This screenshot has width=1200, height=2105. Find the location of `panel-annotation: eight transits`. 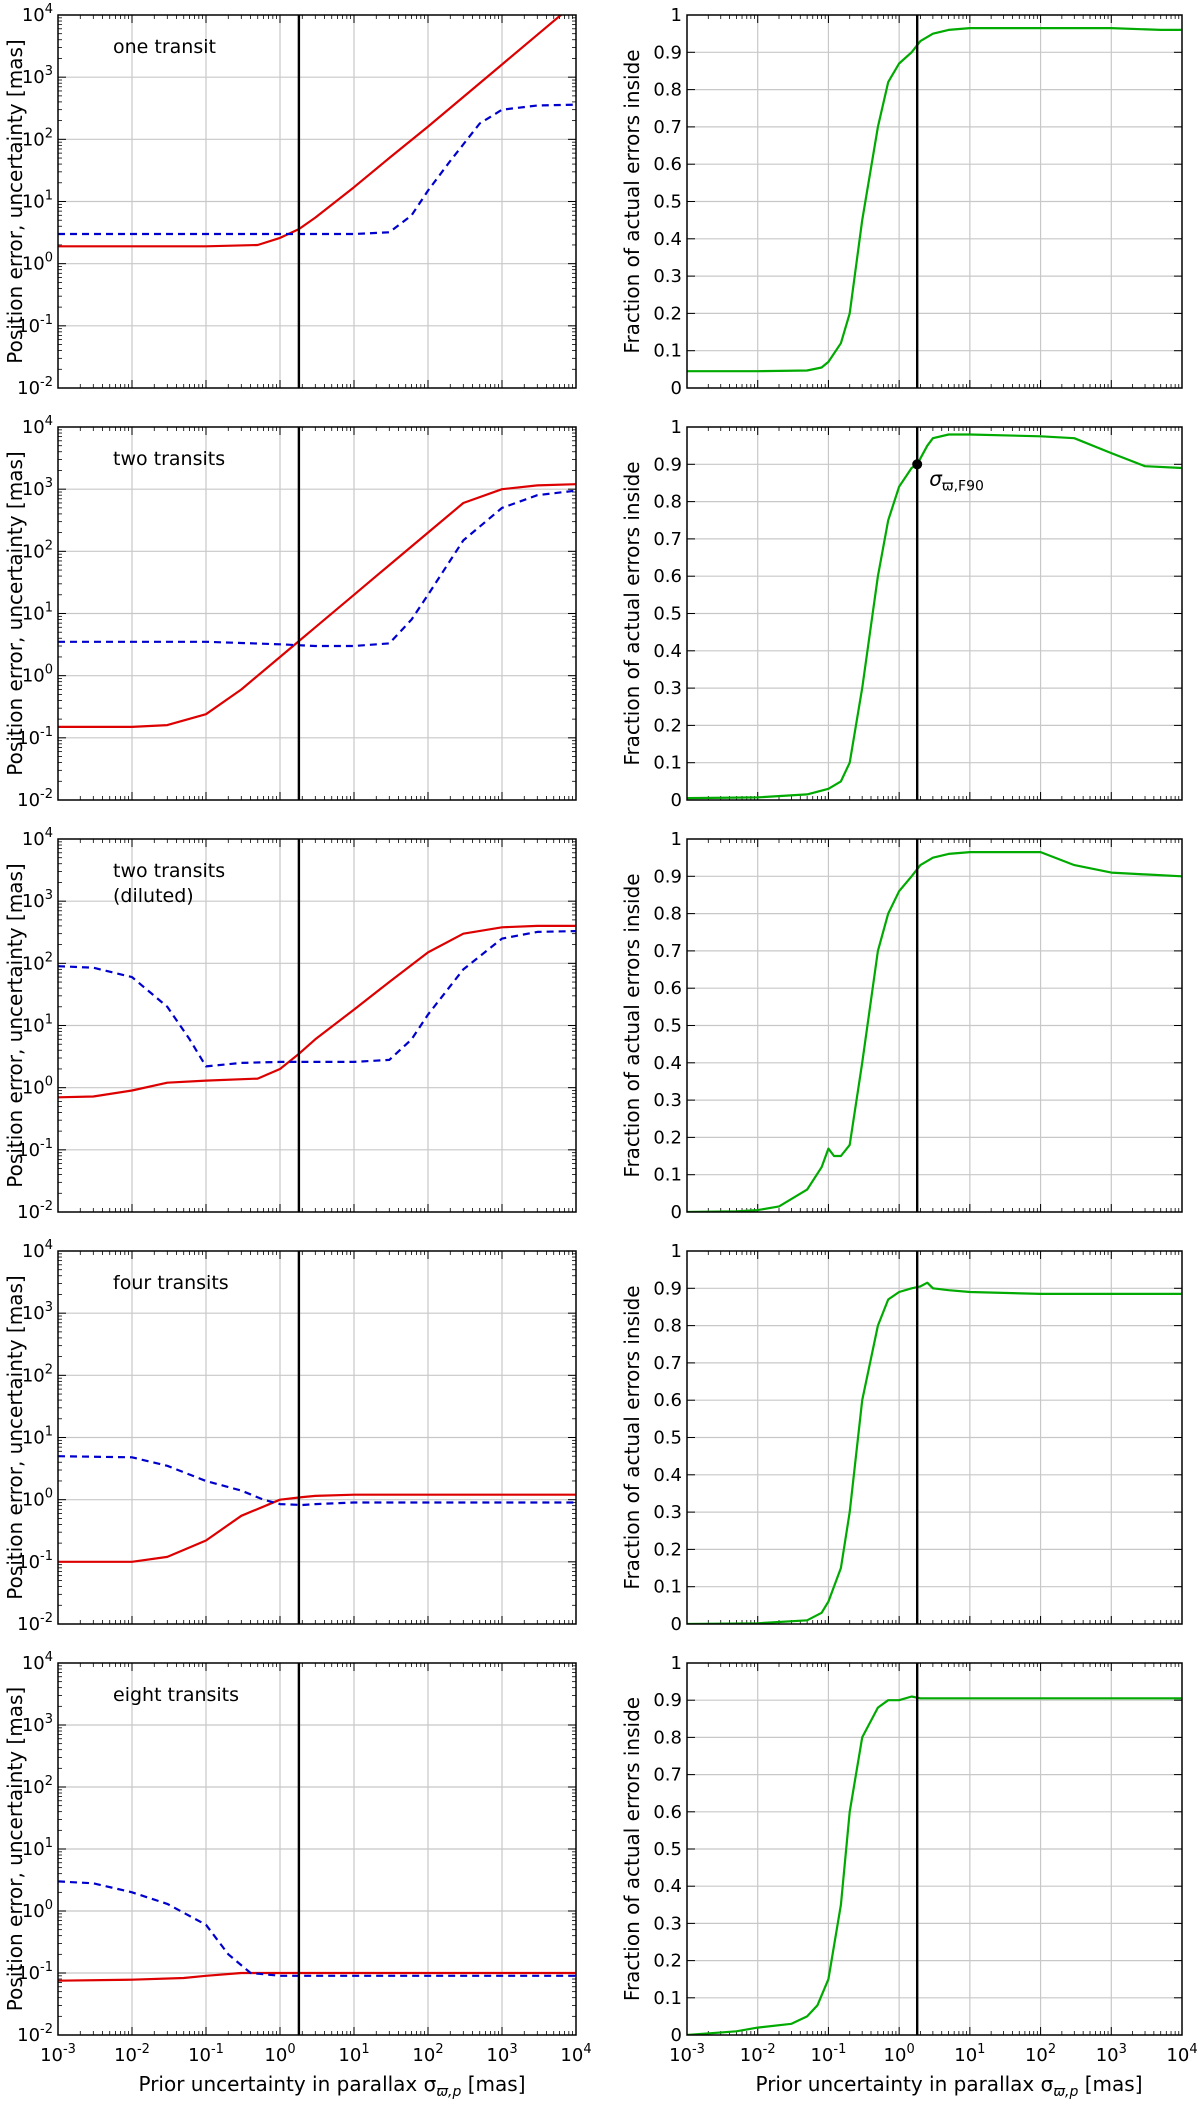

panel-annotation: eight transits is located at coordinates (176, 1695).